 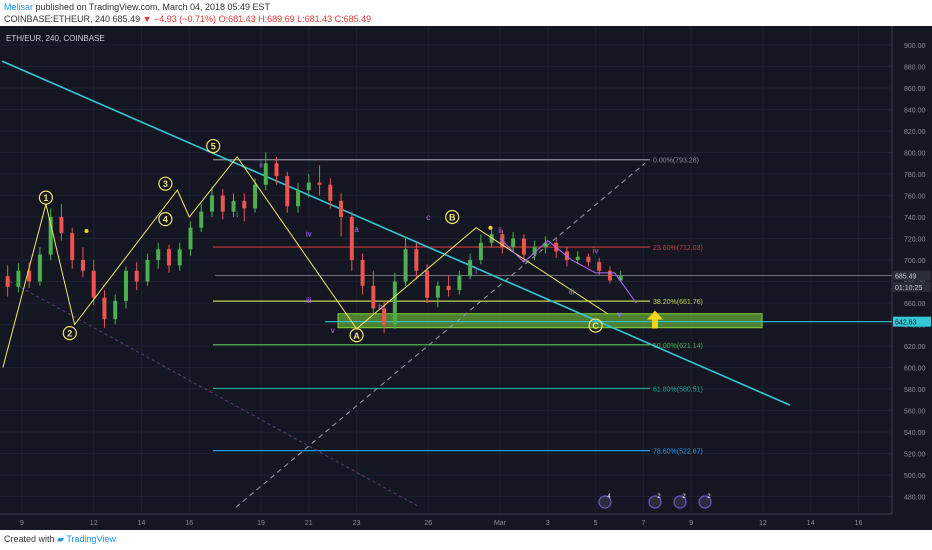 I want to click on created-with: Created with, so click(x=29, y=539).